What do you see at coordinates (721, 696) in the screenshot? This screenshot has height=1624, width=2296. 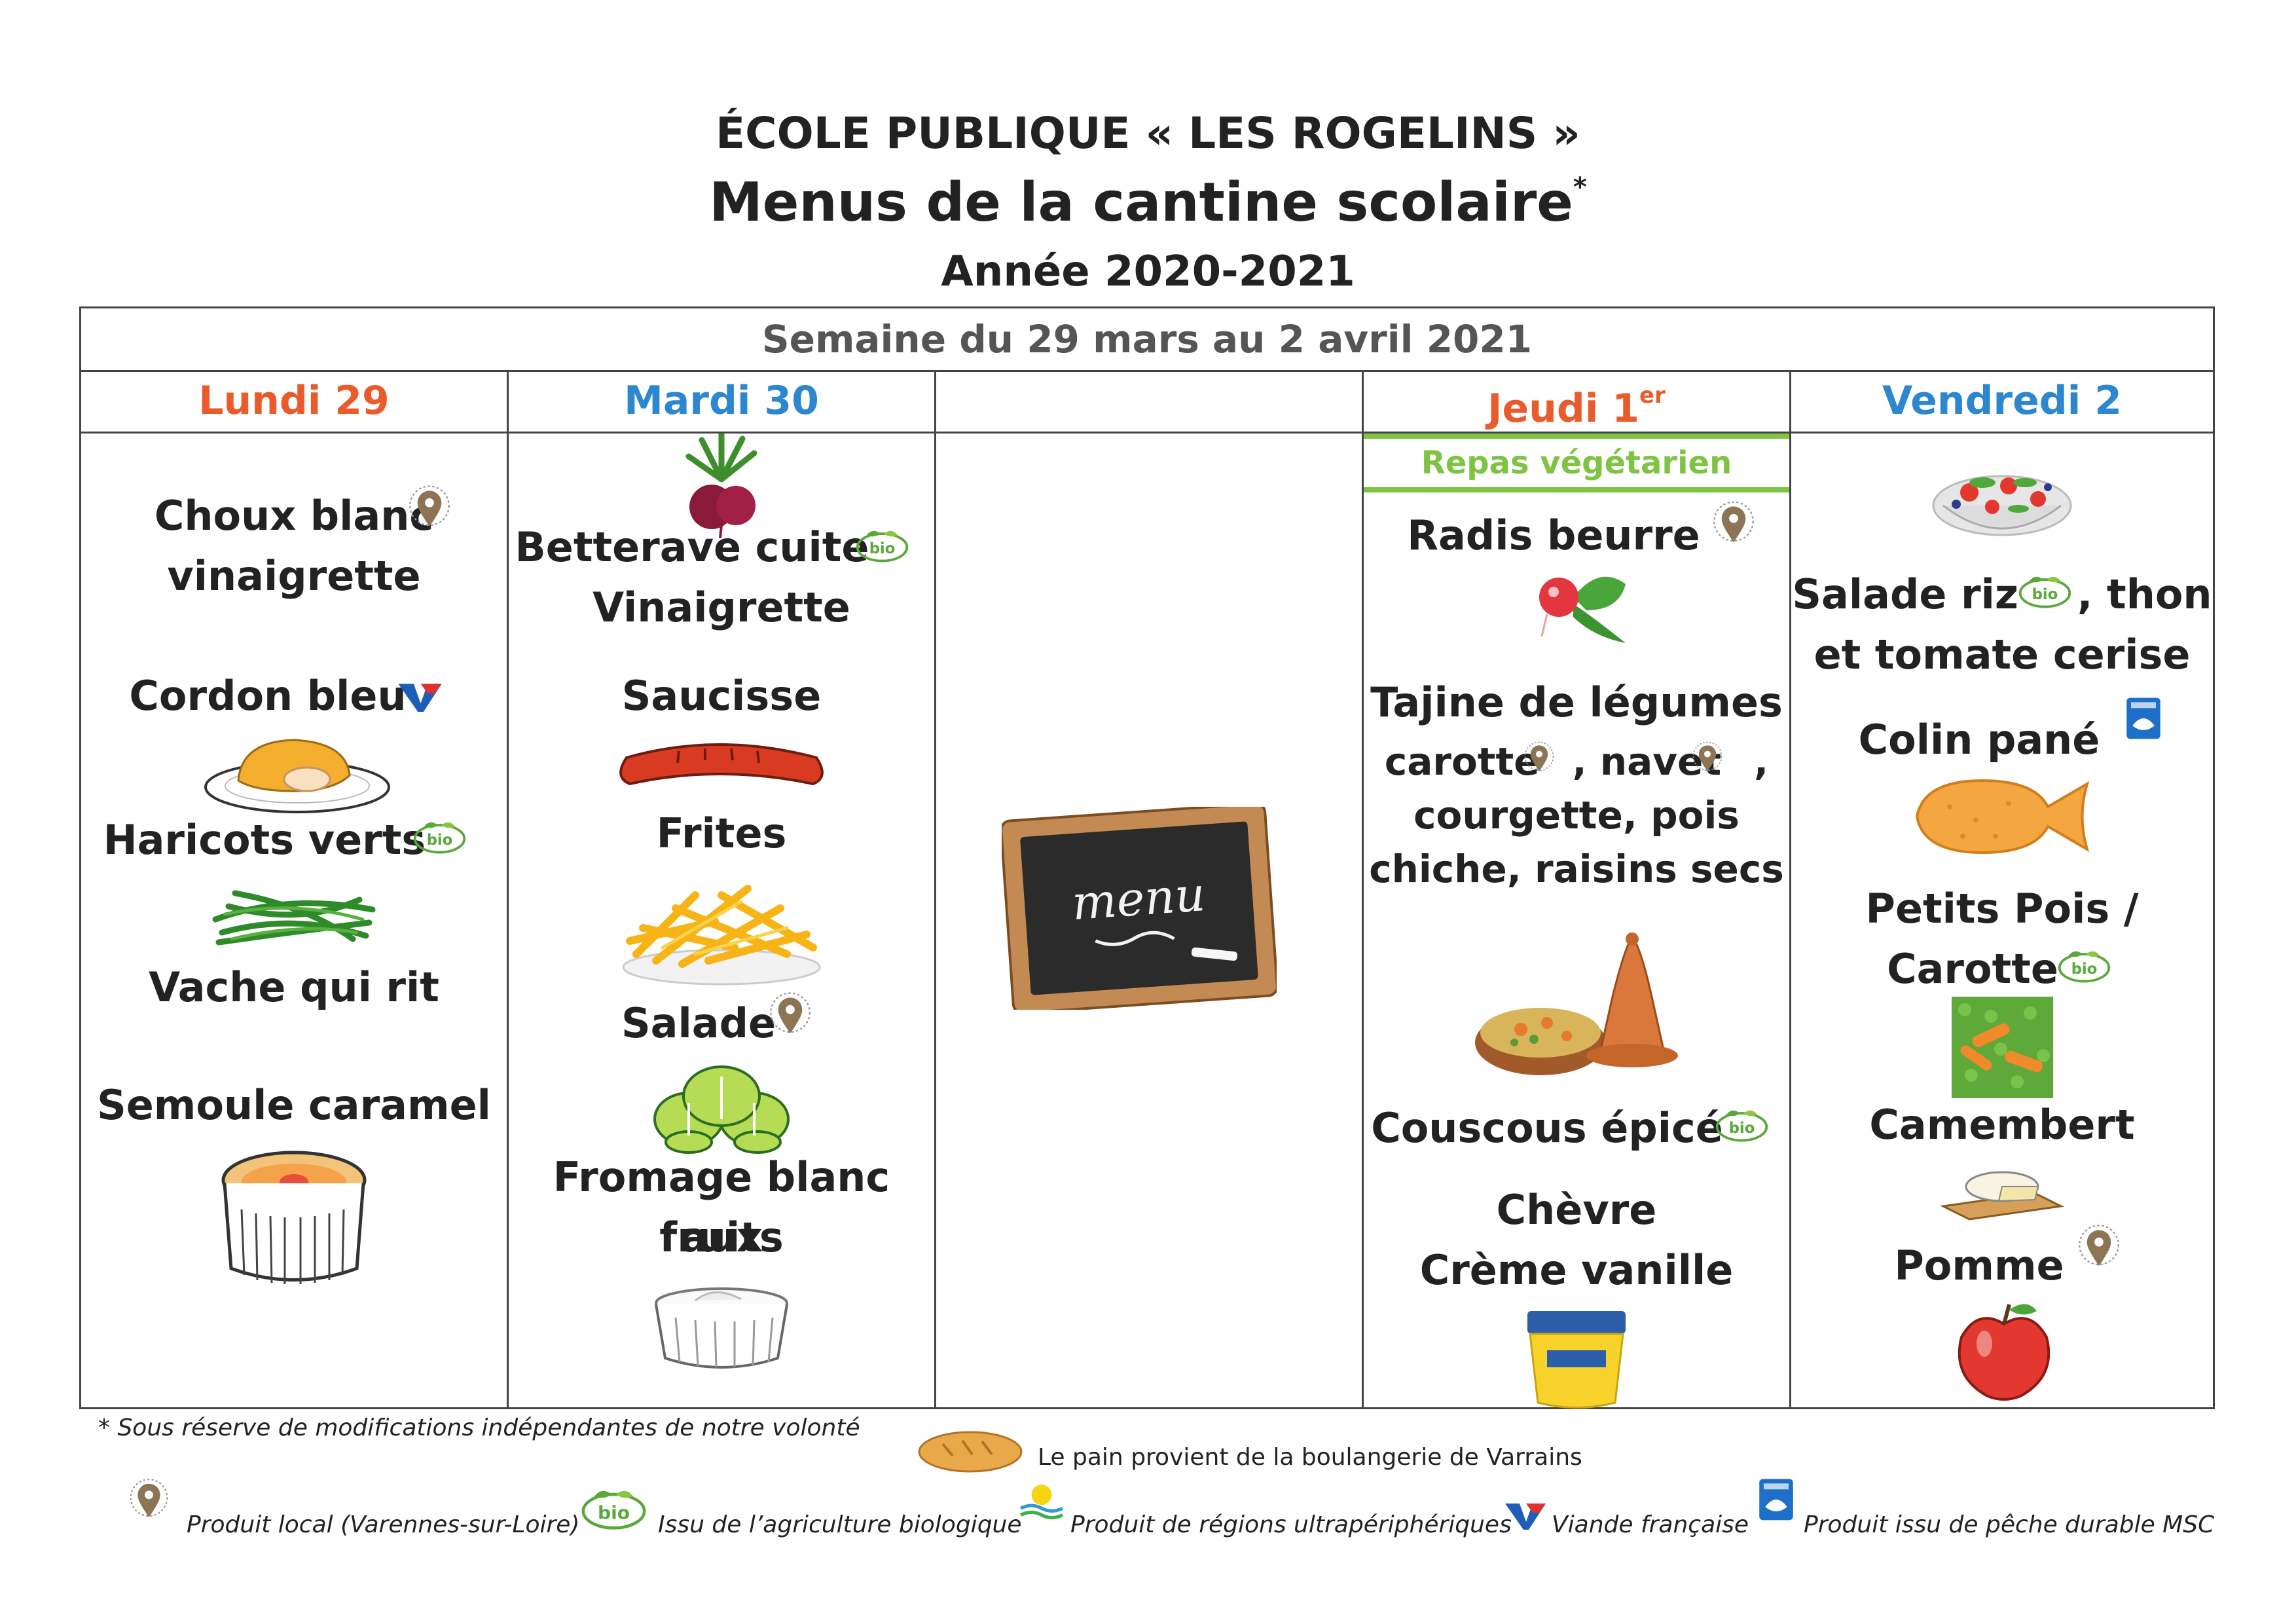 I see `dish-saucisse: Saucisse` at bounding box center [721, 696].